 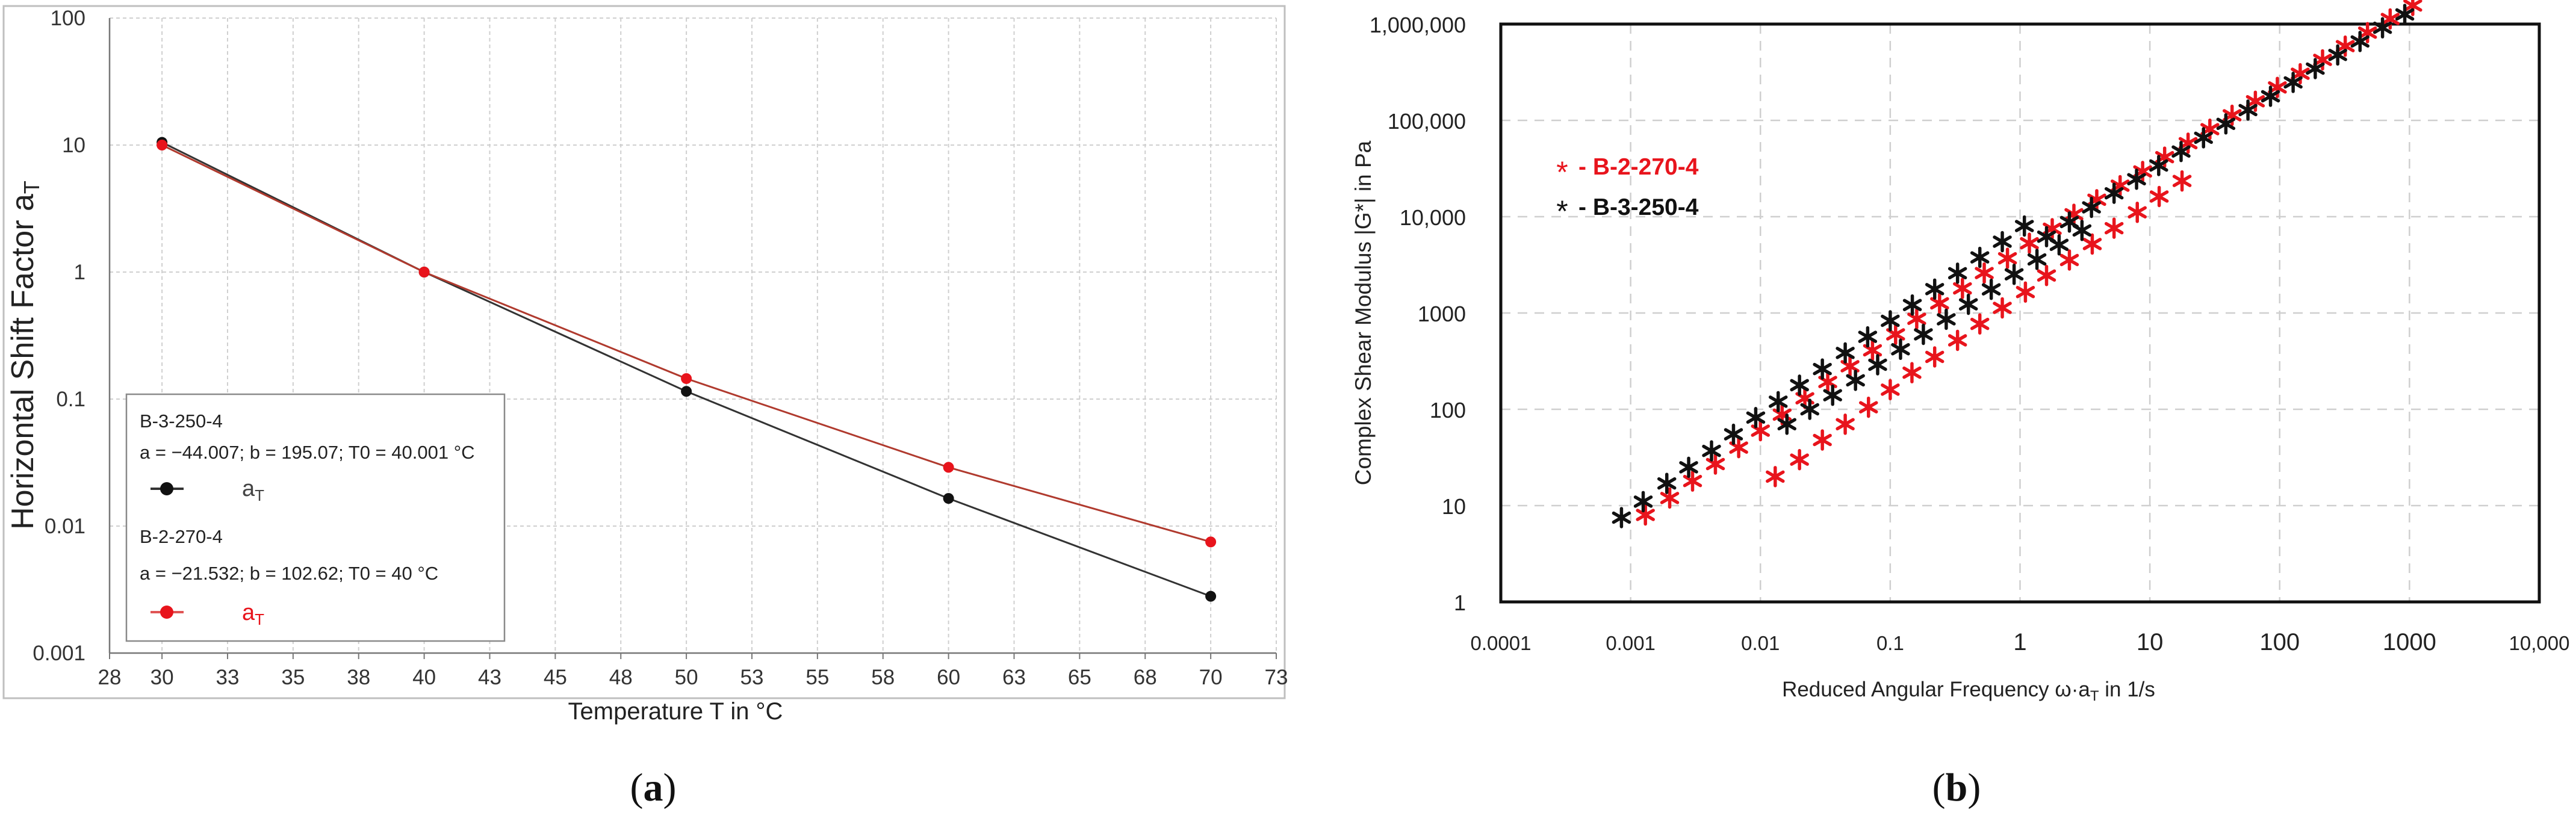 What do you see at coordinates (22, 362) in the screenshot?
I see `chart-a-y-axis-label-main: Horizontal Shift Factor a` at bounding box center [22, 362].